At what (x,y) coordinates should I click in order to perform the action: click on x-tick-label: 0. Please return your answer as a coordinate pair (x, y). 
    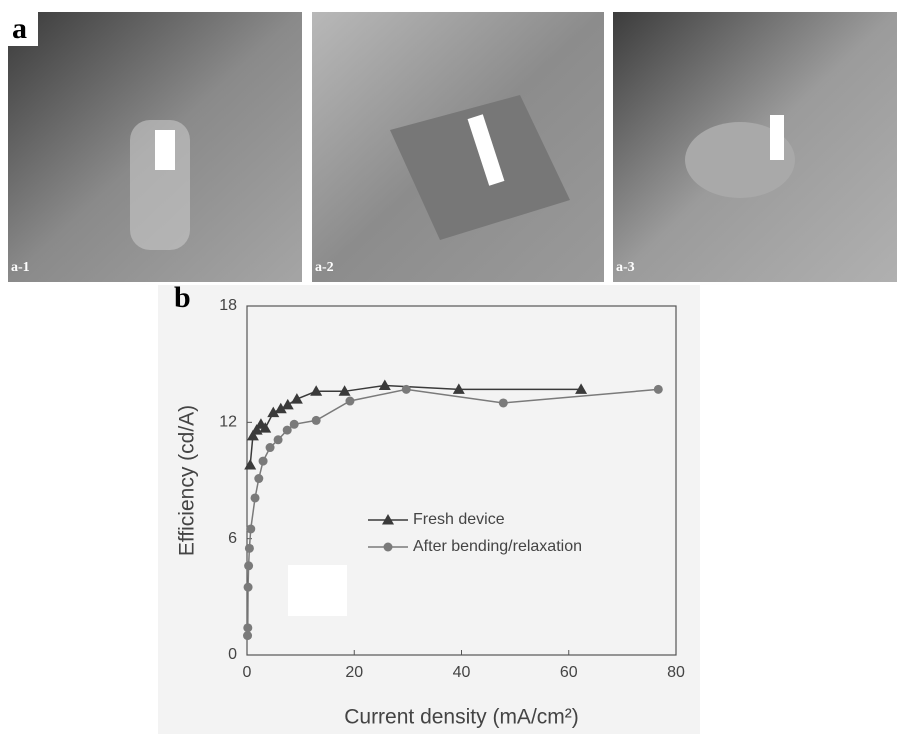
    Looking at the image, I should click on (247, 672).